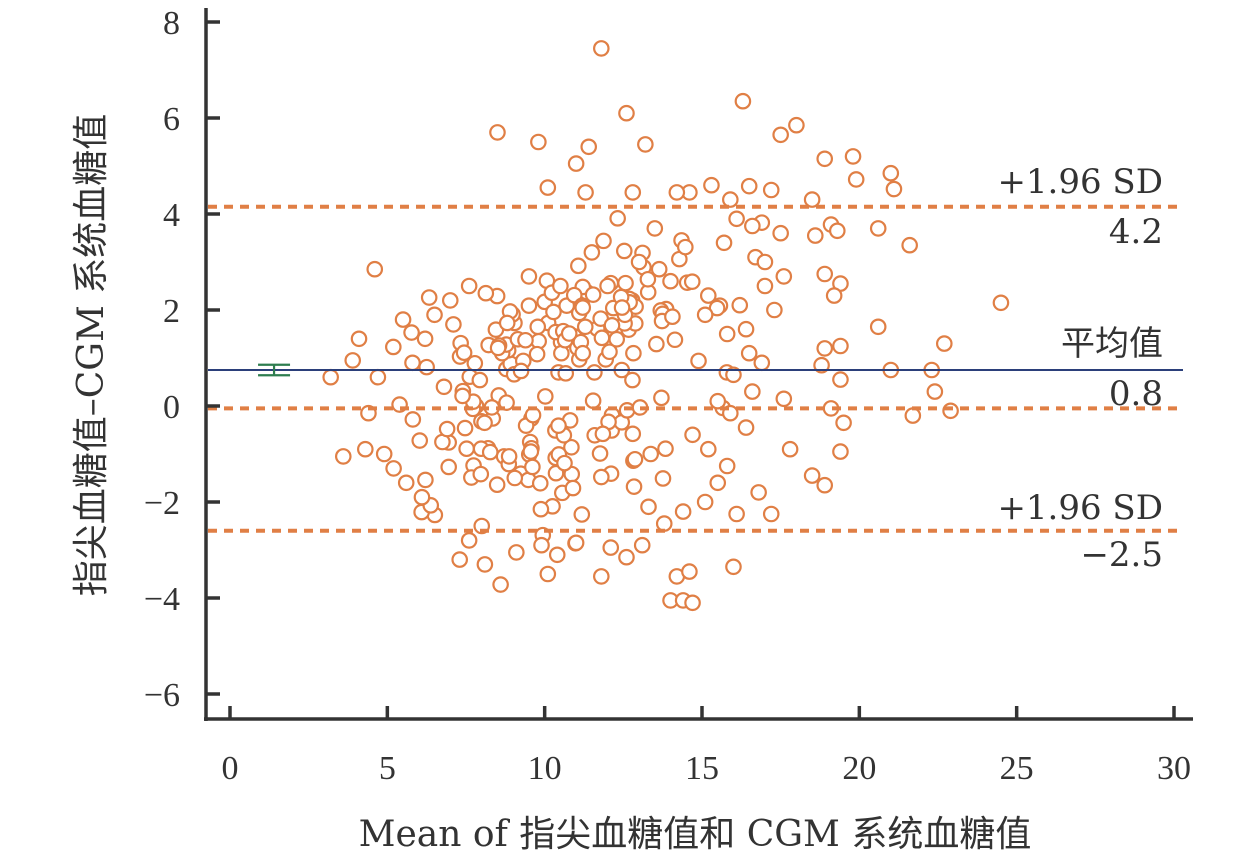 This screenshot has width=1260, height=864. Describe the element at coordinates (1080, 182) in the screenshot. I see `upper-limit-label: +1.96 SD` at that location.